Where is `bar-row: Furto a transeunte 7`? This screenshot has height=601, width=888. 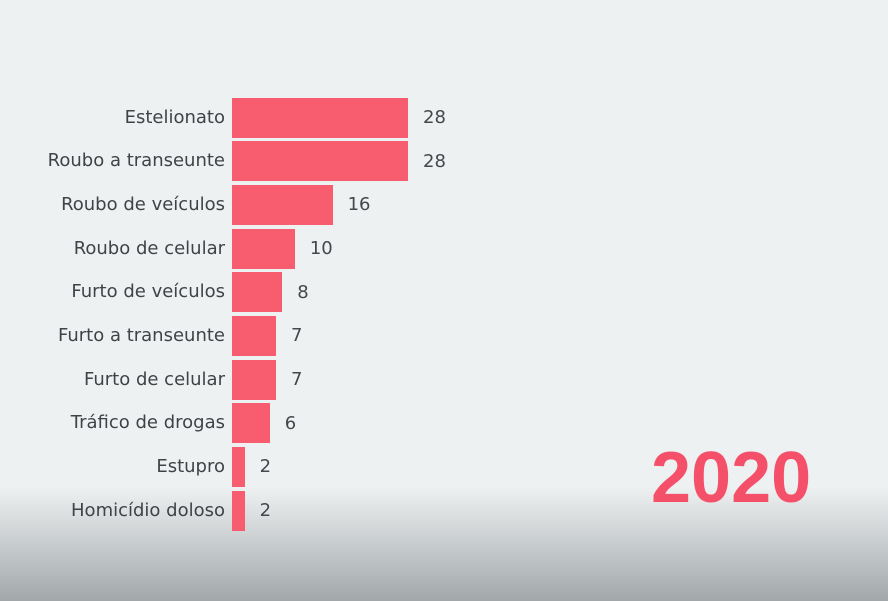
bar-row: Furto a transeunte 7 is located at coordinates (151, 335).